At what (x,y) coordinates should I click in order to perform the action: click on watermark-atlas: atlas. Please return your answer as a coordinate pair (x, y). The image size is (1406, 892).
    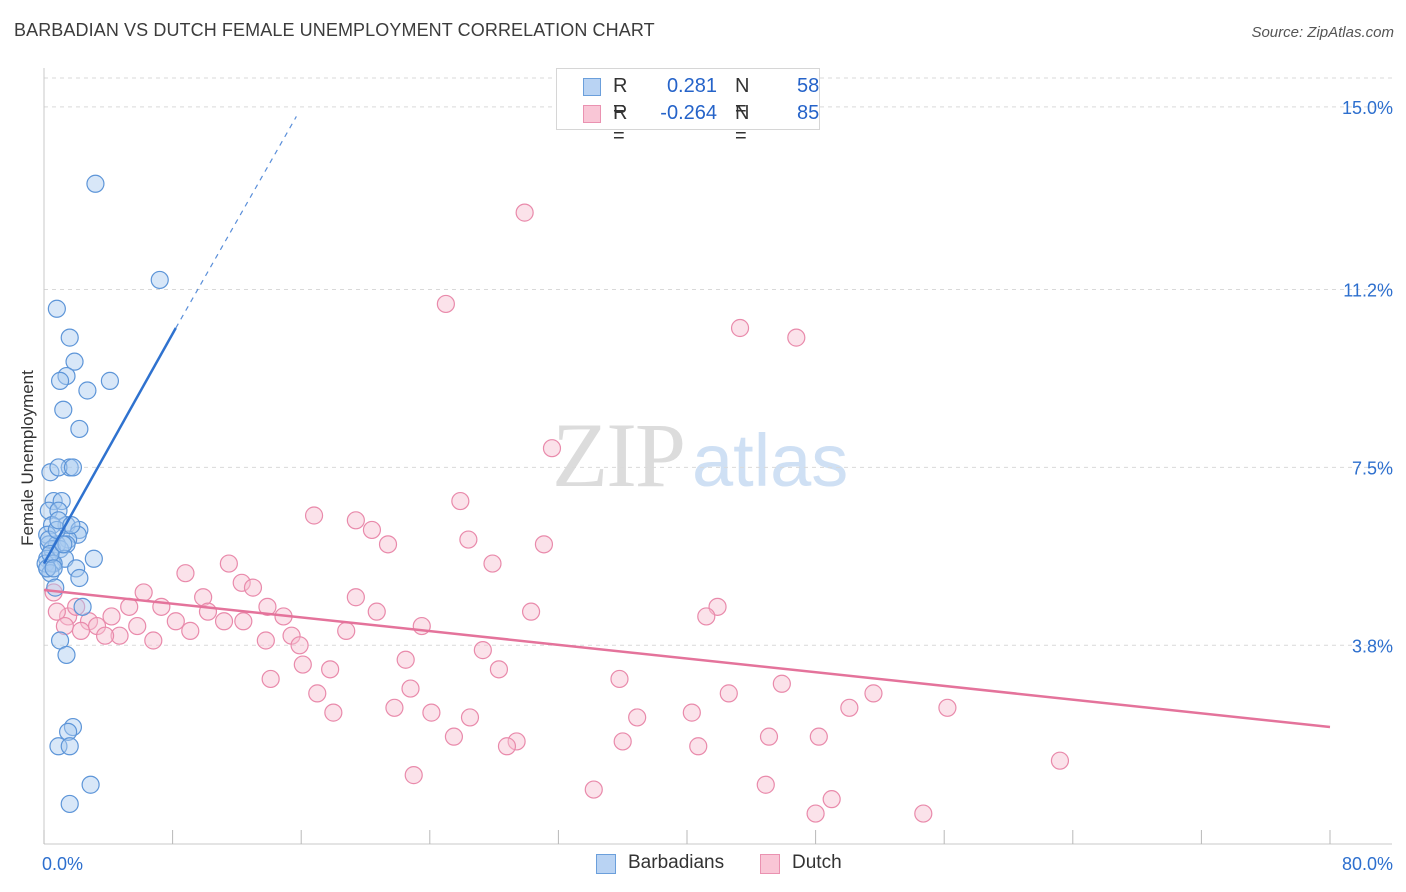
    Looking at the image, I should click on (770, 460).